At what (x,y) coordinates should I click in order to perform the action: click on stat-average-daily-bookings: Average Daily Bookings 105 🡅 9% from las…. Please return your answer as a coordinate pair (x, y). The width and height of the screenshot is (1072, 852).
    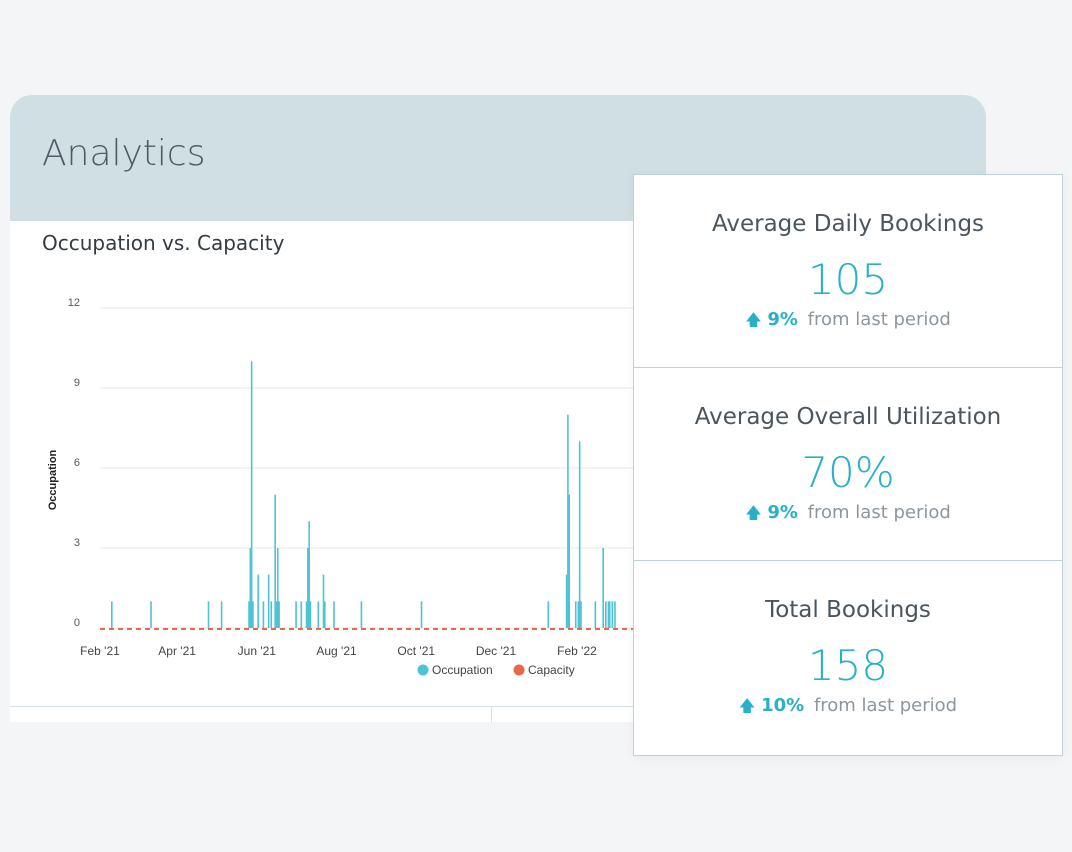
    Looking at the image, I should click on (848, 271).